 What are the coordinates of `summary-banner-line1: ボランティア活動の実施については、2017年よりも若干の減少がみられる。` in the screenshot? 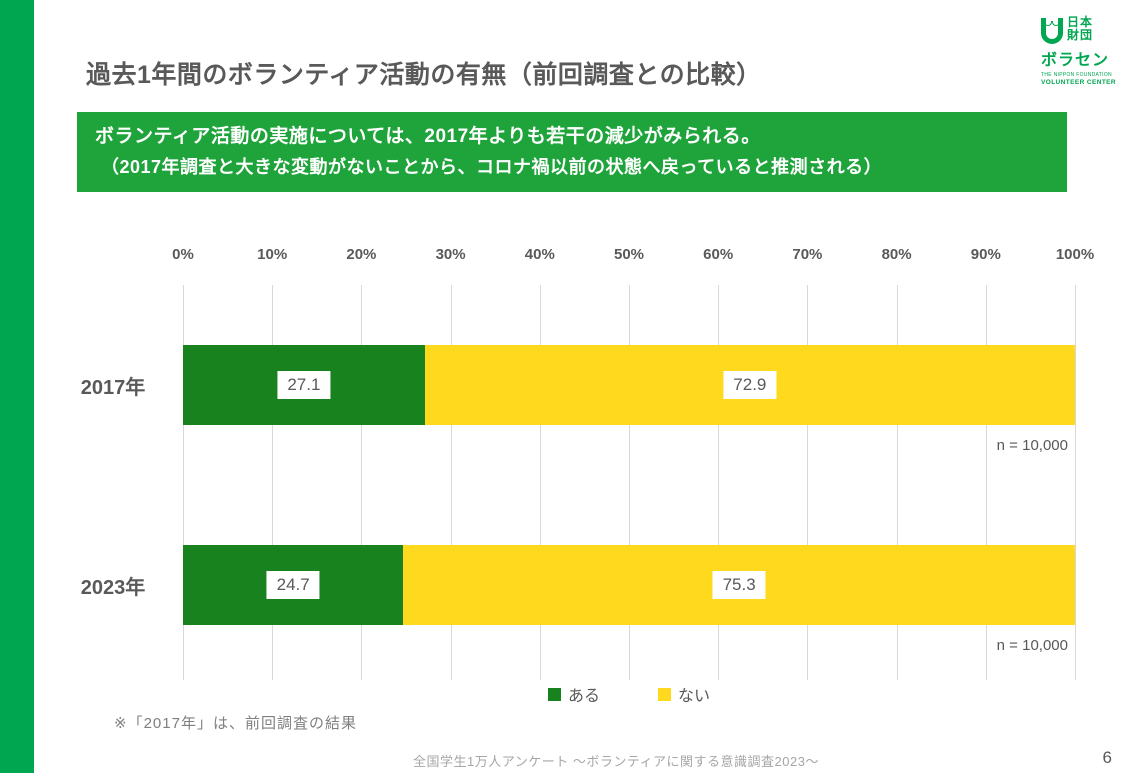 It's located at (428, 136).